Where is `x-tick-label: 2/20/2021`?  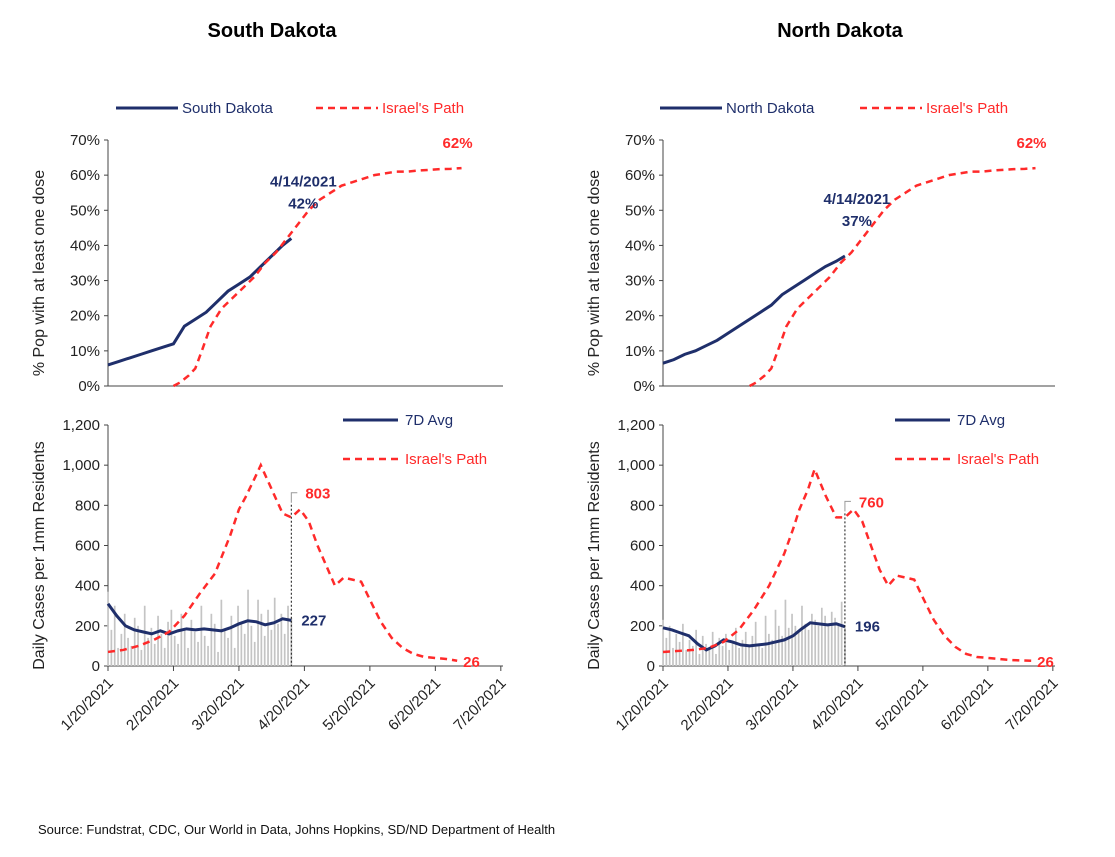
x-tick-label: 2/20/2021 is located at coordinates (707, 704).